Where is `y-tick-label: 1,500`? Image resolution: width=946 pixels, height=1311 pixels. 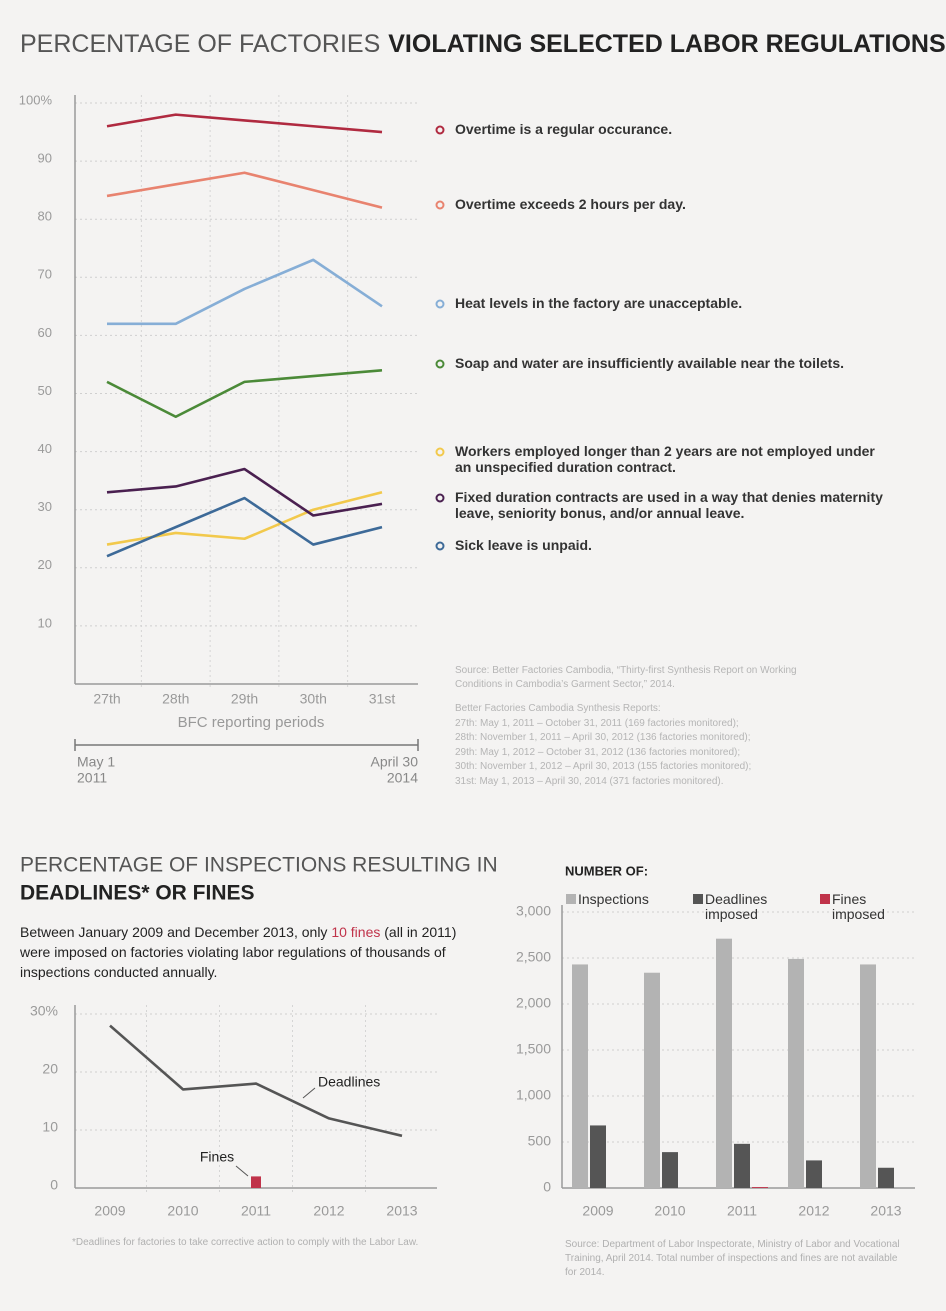
y-tick-label: 1,500 is located at coordinates (533, 1049).